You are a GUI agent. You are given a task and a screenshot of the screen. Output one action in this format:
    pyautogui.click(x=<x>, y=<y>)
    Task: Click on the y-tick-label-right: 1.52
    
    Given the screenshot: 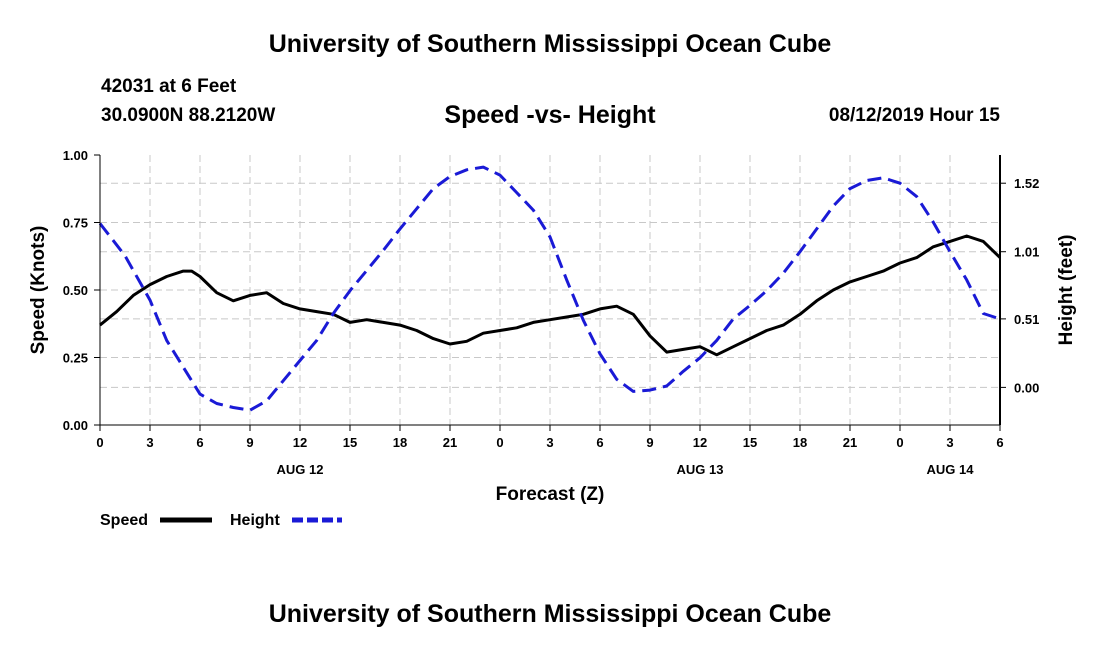 What is the action you would take?
    pyautogui.click(x=1026, y=183)
    